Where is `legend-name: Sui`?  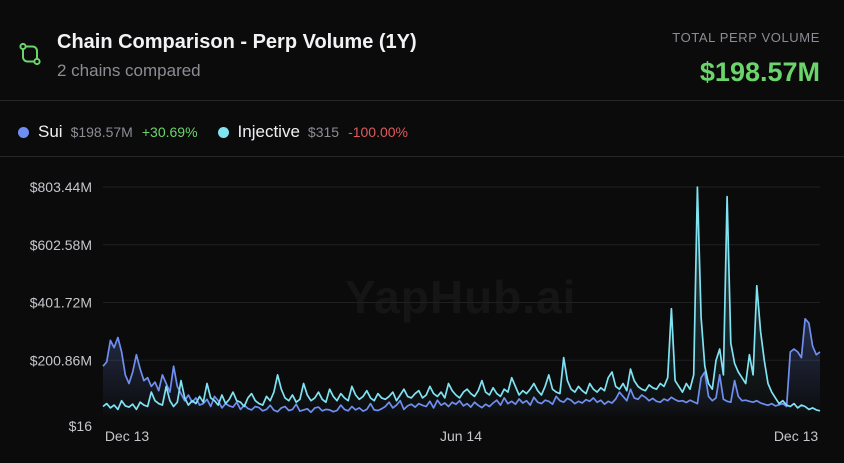 legend-name: Sui is located at coordinates (50, 131).